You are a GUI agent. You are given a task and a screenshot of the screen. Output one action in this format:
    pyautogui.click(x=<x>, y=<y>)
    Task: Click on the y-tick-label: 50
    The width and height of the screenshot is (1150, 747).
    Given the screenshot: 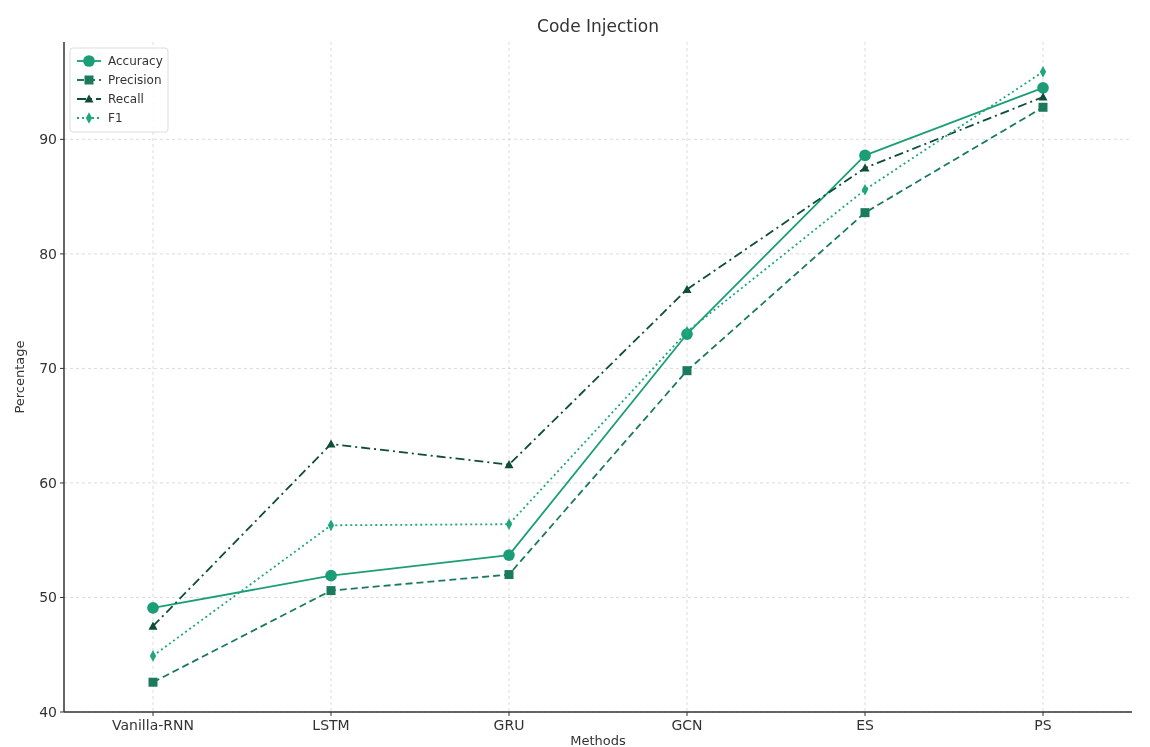 What is the action you would take?
    pyautogui.click(x=48, y=597)
    